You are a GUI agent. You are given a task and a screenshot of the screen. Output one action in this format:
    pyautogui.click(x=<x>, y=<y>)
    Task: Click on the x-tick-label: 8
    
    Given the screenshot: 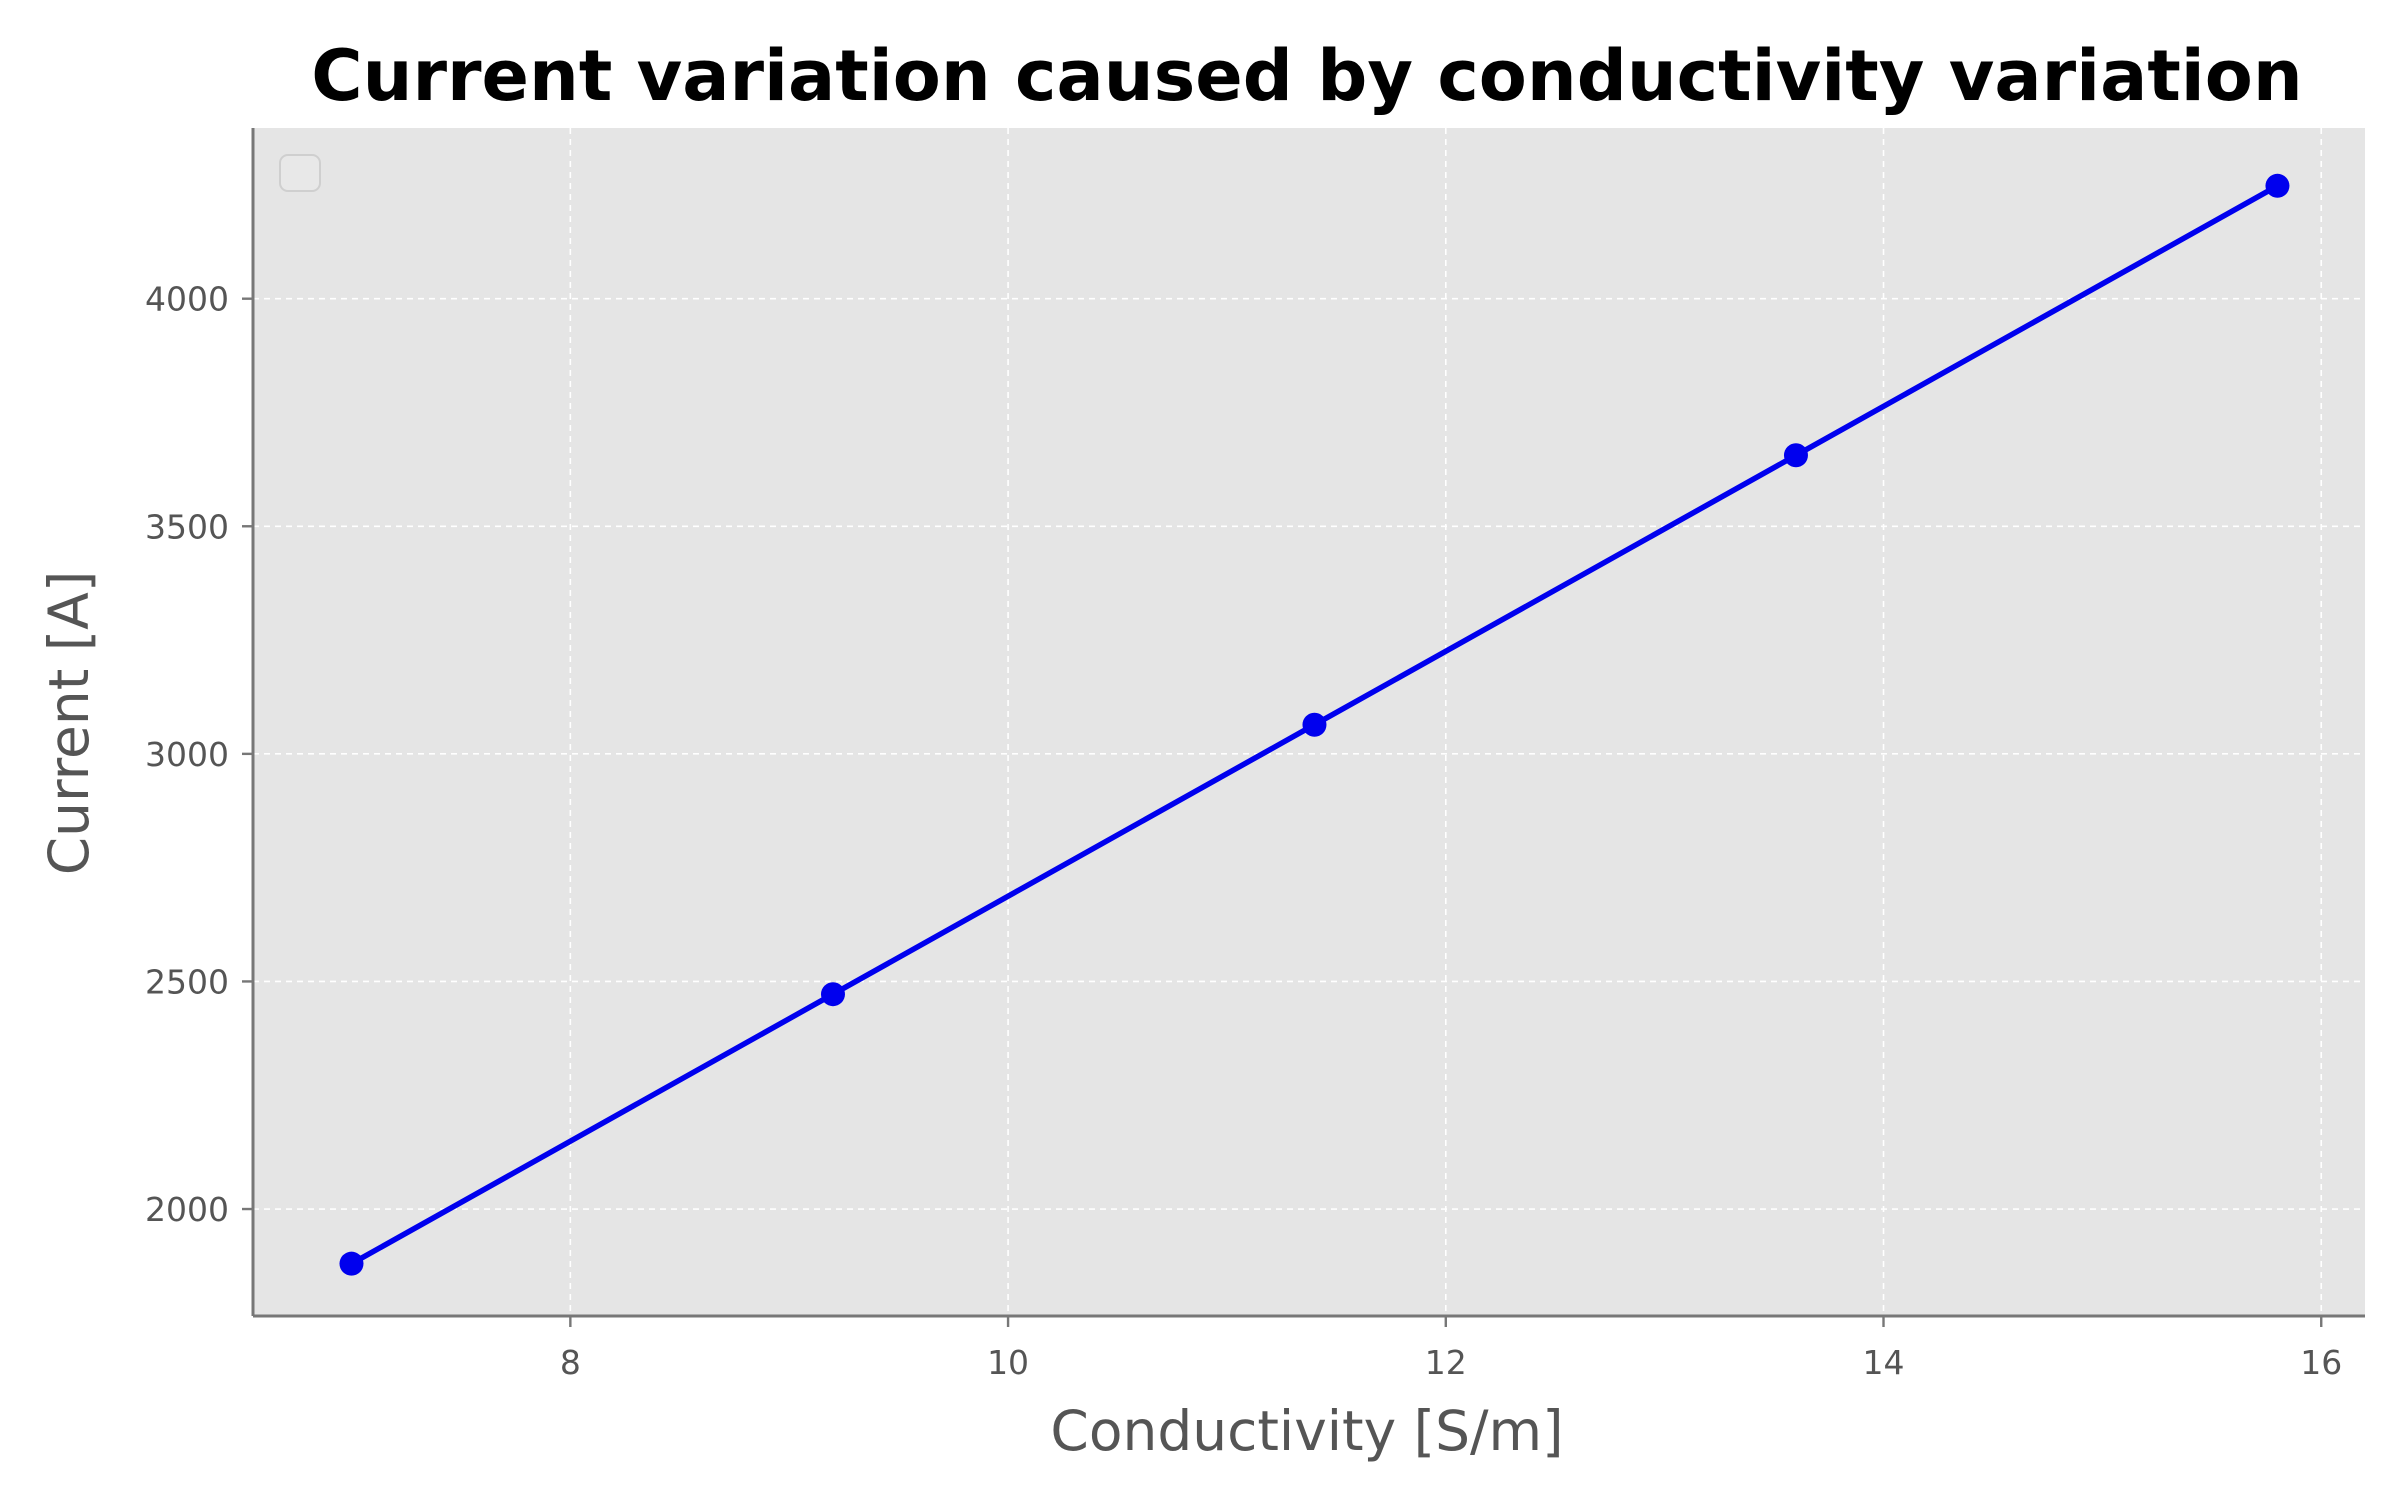 What is the action you would take?
    pyautogui.click(x=570, y=1362)
    